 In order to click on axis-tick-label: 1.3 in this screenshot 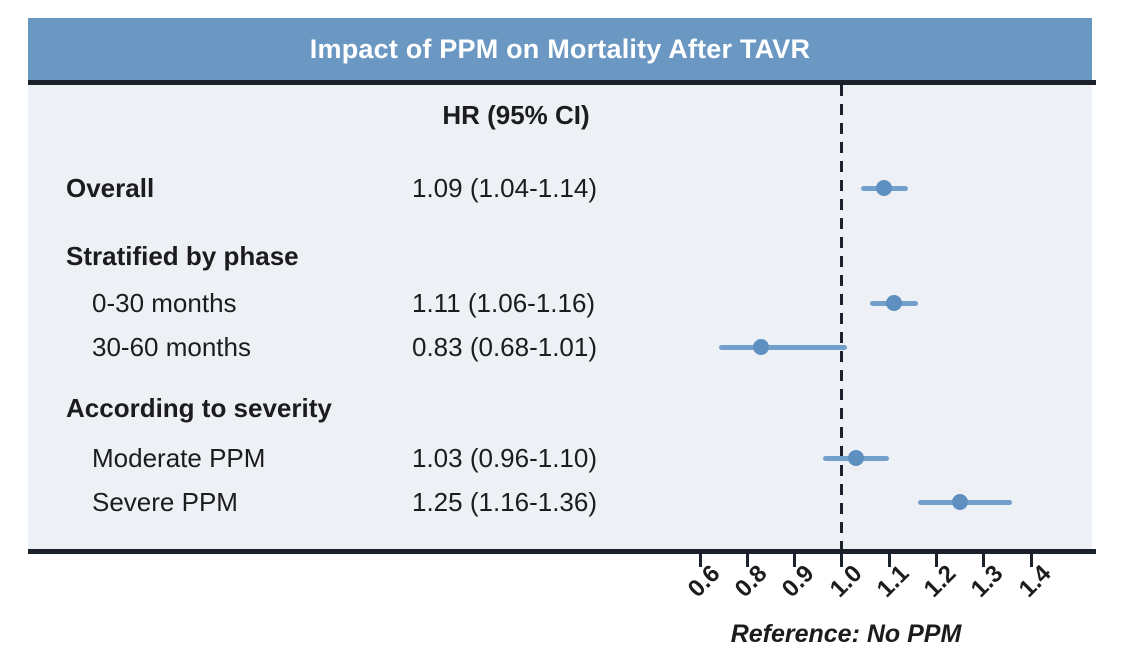, I will do `click(987, 581)`.